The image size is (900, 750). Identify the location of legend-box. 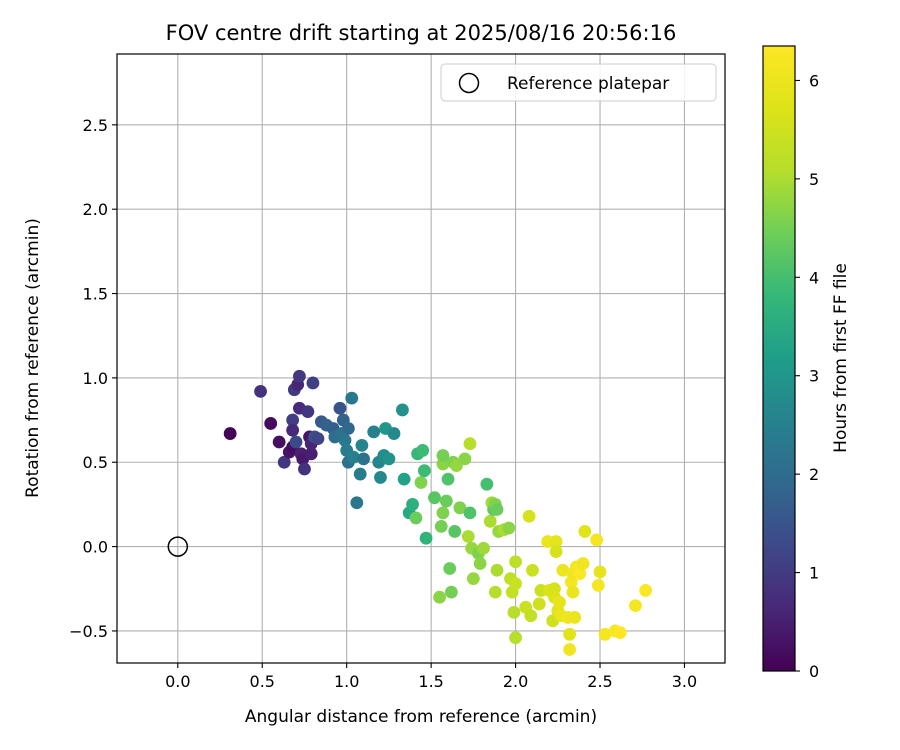
(578, 82).